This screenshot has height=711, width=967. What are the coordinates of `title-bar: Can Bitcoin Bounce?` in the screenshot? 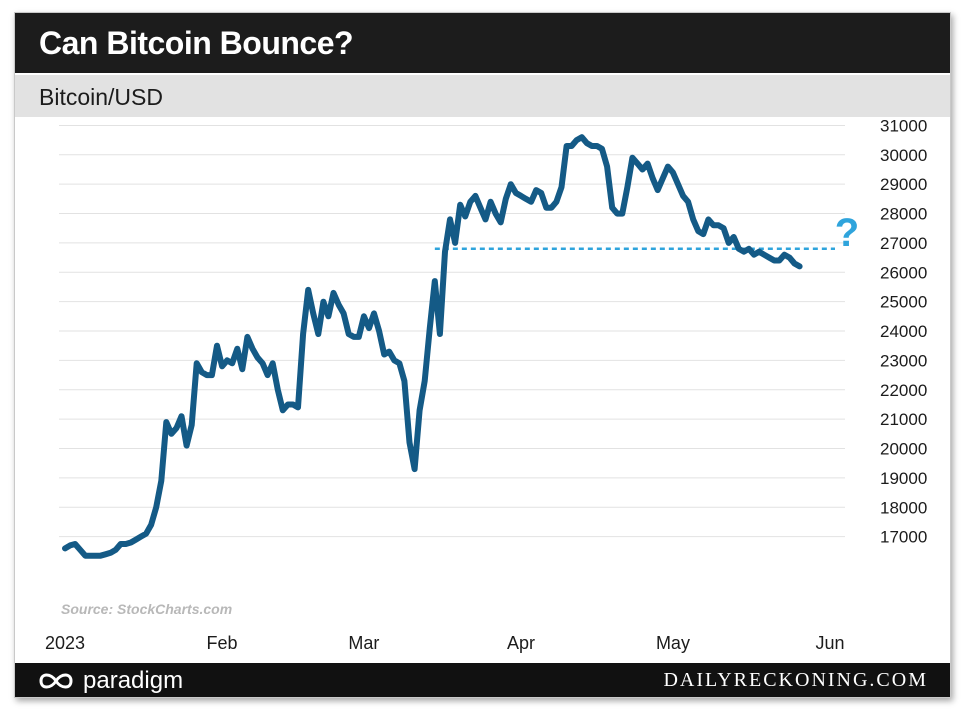 It's located at (482, 43).